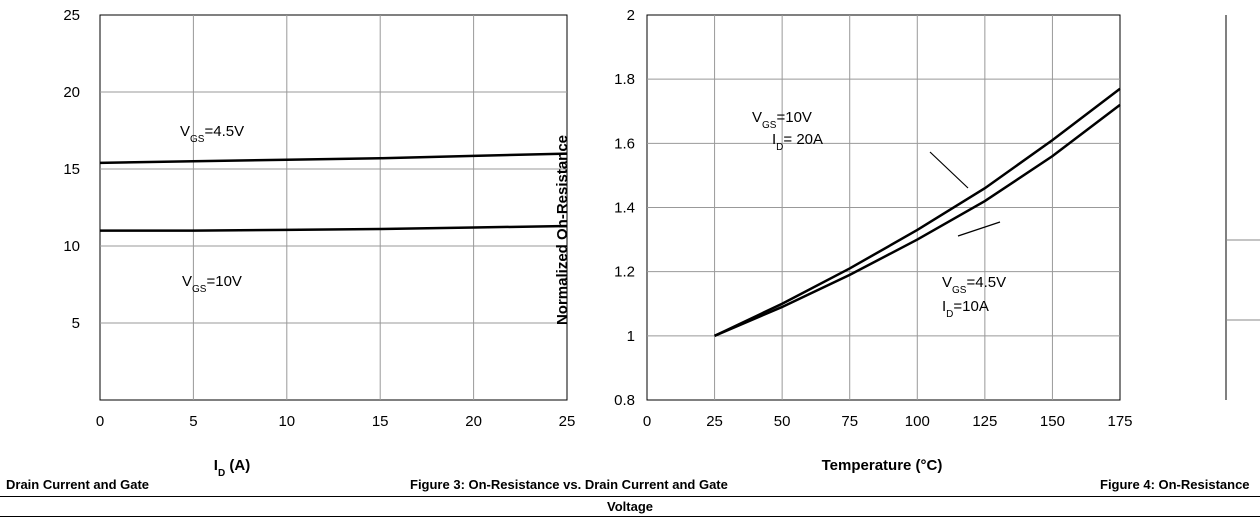 This screenshot has height=524, width=1260. Describe the element at coordinates (1242, 207) in the screenshot. I see `chart3-partial` at that location.